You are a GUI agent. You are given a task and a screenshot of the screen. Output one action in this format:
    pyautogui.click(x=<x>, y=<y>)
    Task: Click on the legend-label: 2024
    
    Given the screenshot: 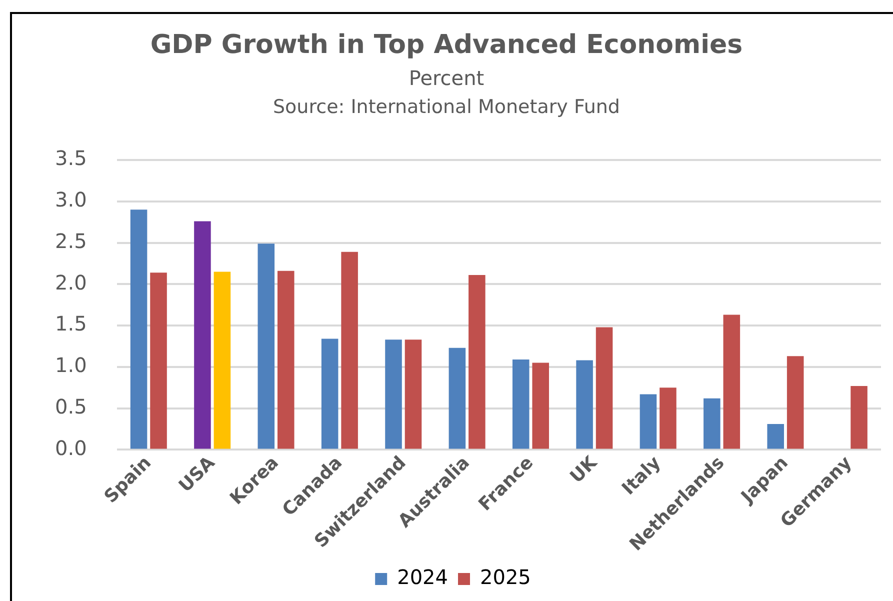 What is the action you would take?
    pyautogui.click(x=422, y=577)
    